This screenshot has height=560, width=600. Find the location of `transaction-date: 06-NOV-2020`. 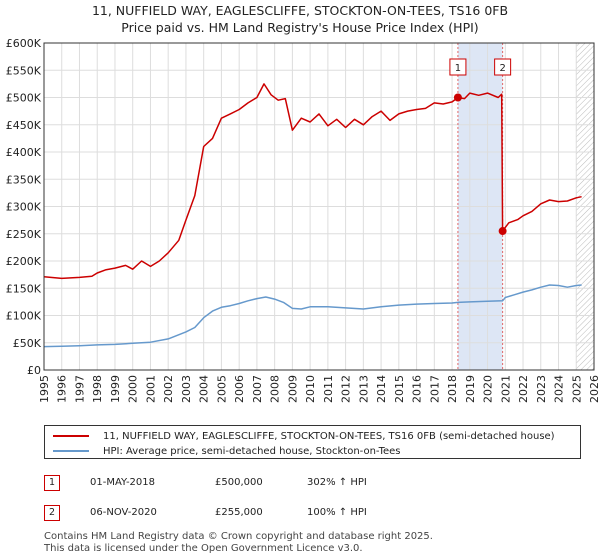

transaction-date: 06-NOV-2020 is located at coordinates (123, 512).